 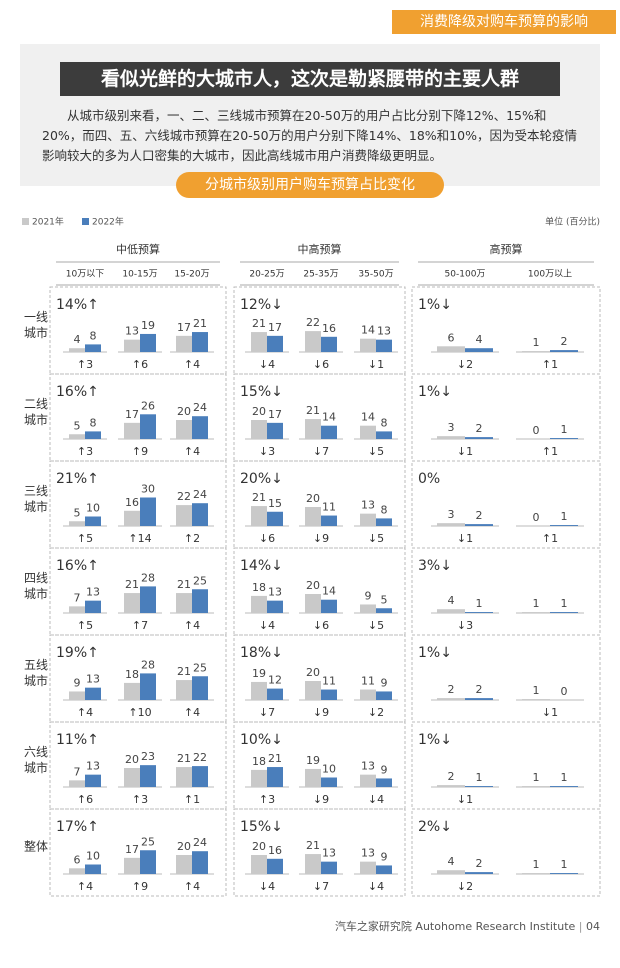 What do you see at coordinates (506, 249) in the screenshot?
I see `group-name: 高预算` at bounding box center [506, 249].